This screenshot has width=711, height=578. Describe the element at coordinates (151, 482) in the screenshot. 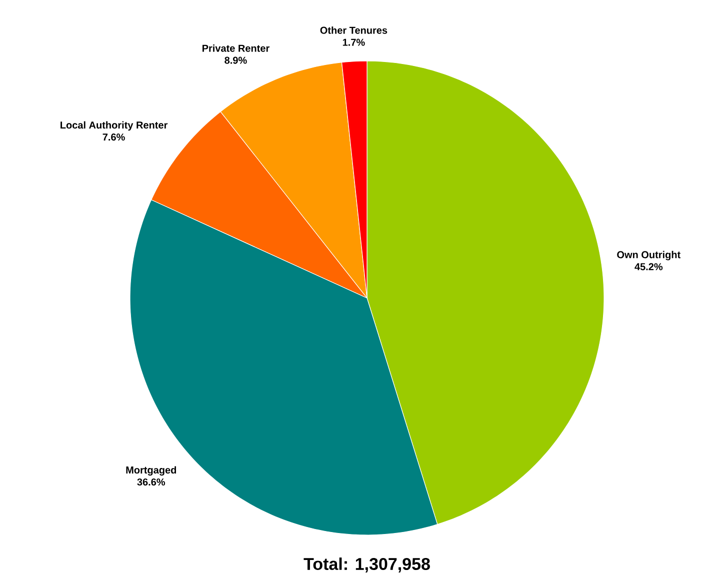

I see `data-label: 36.6%` at that location.